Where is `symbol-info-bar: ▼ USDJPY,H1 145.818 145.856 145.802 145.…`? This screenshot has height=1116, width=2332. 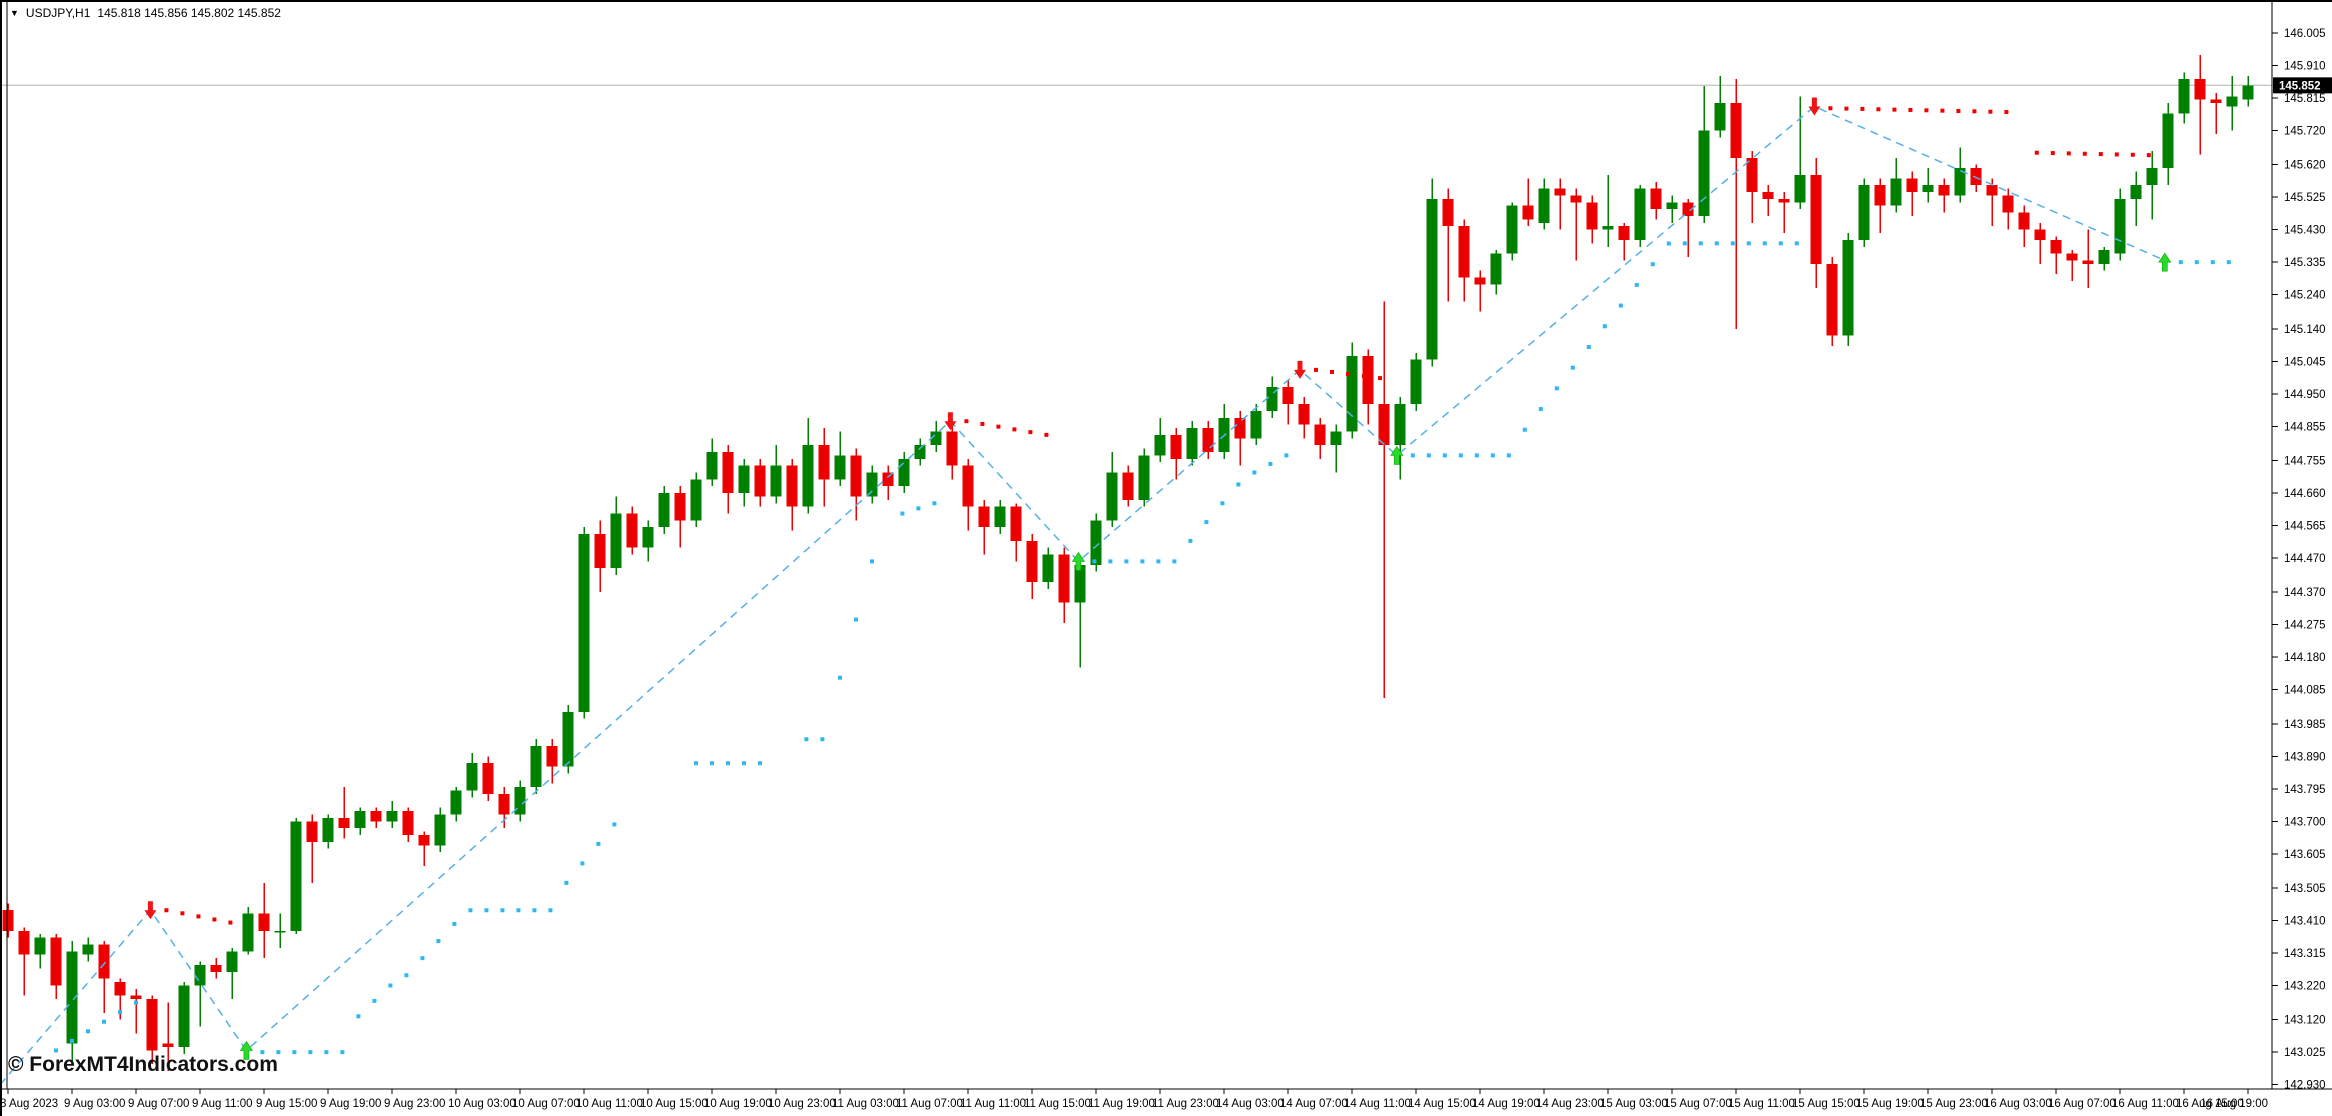
symbol-info-bar: ▼ USDJPY,H1 145.818 145.856 145.802 145.… is located at coordinates (145, 13).